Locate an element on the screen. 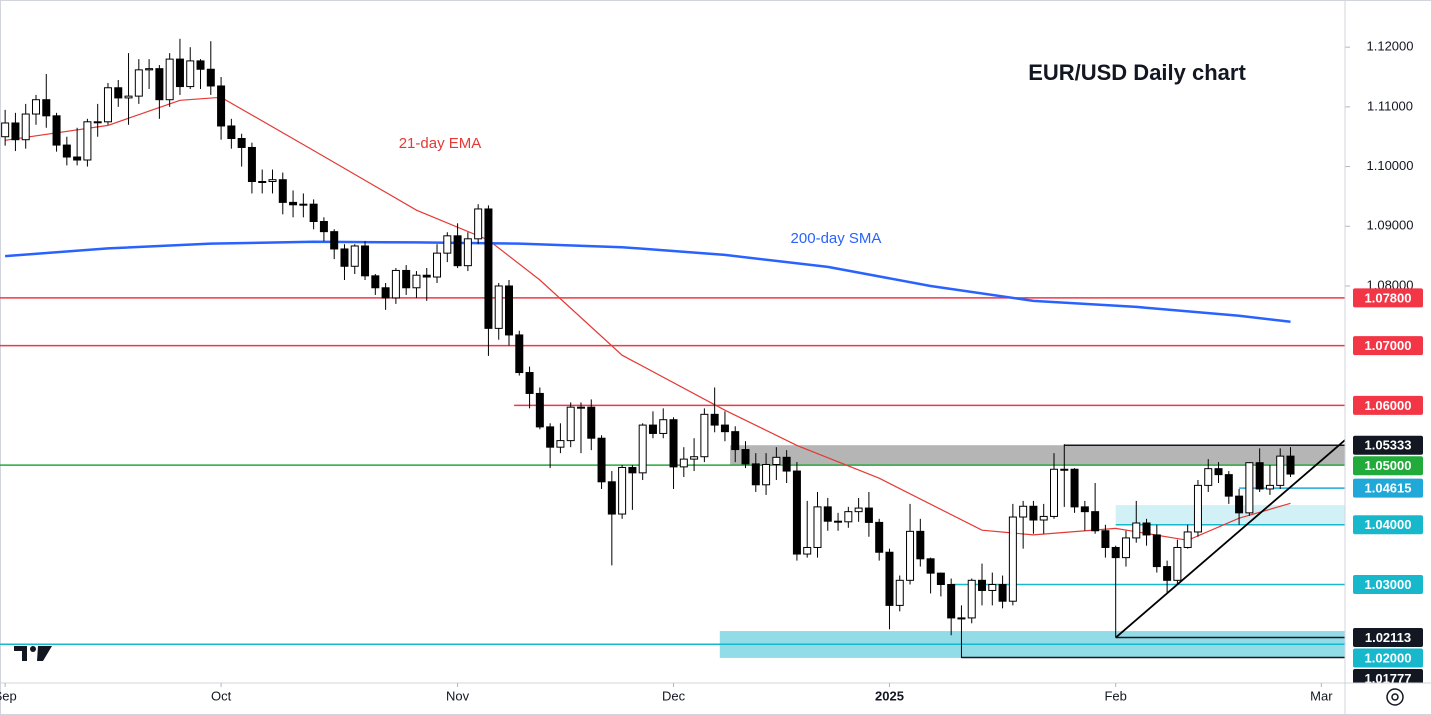 Image resolution: width=1432 pixels, height=715 pixels. x-tick-label: 2025 is located at coordinates (889, 695).